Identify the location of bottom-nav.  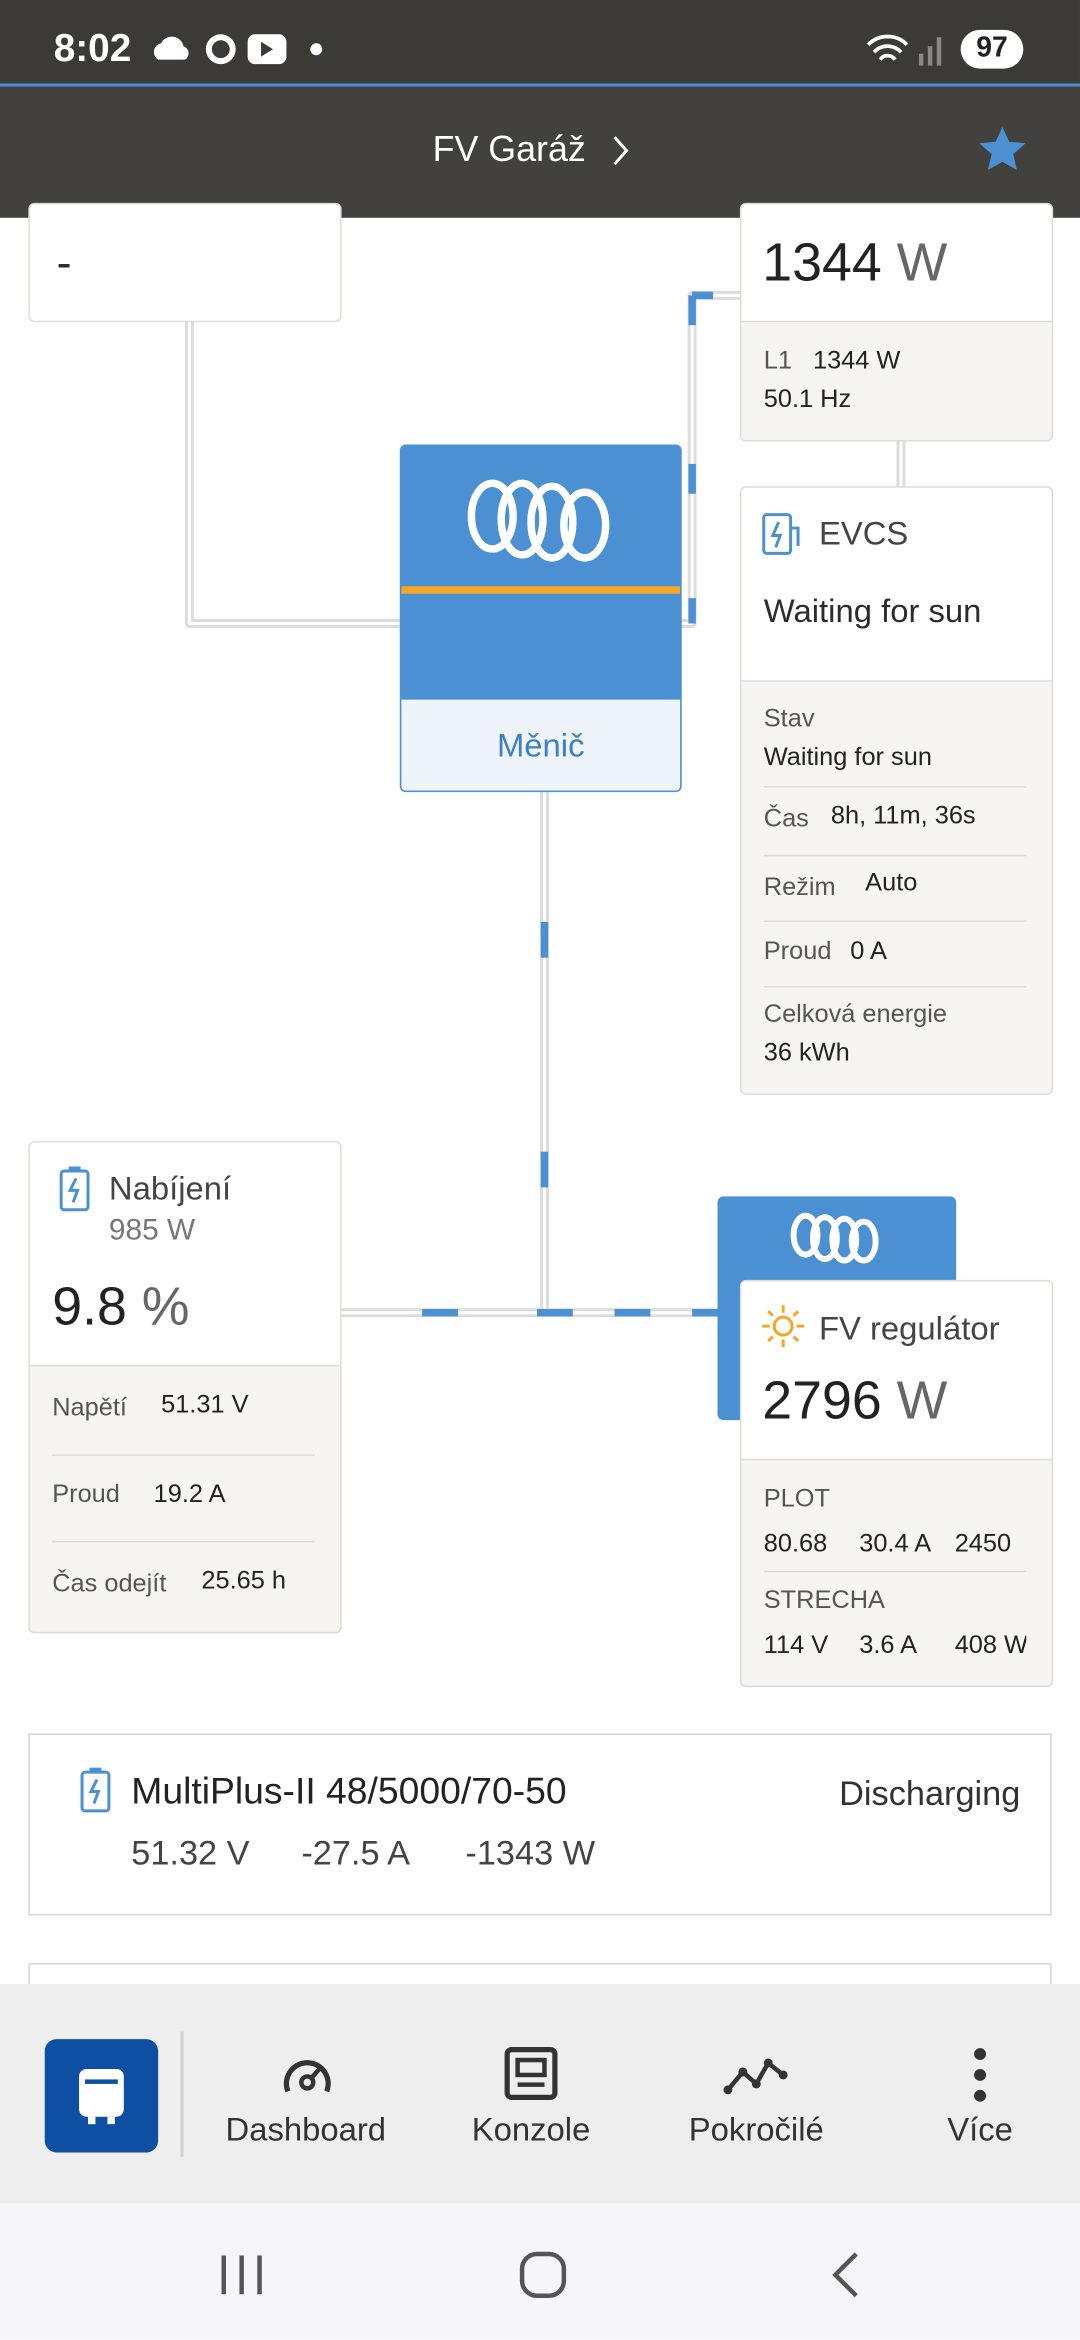
(540, 2093).